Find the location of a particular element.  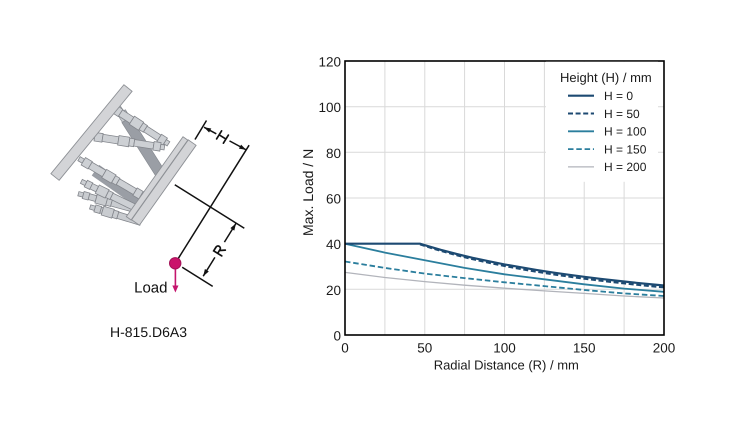

svg-text: H = 100 is located at coordinates (625, 132).